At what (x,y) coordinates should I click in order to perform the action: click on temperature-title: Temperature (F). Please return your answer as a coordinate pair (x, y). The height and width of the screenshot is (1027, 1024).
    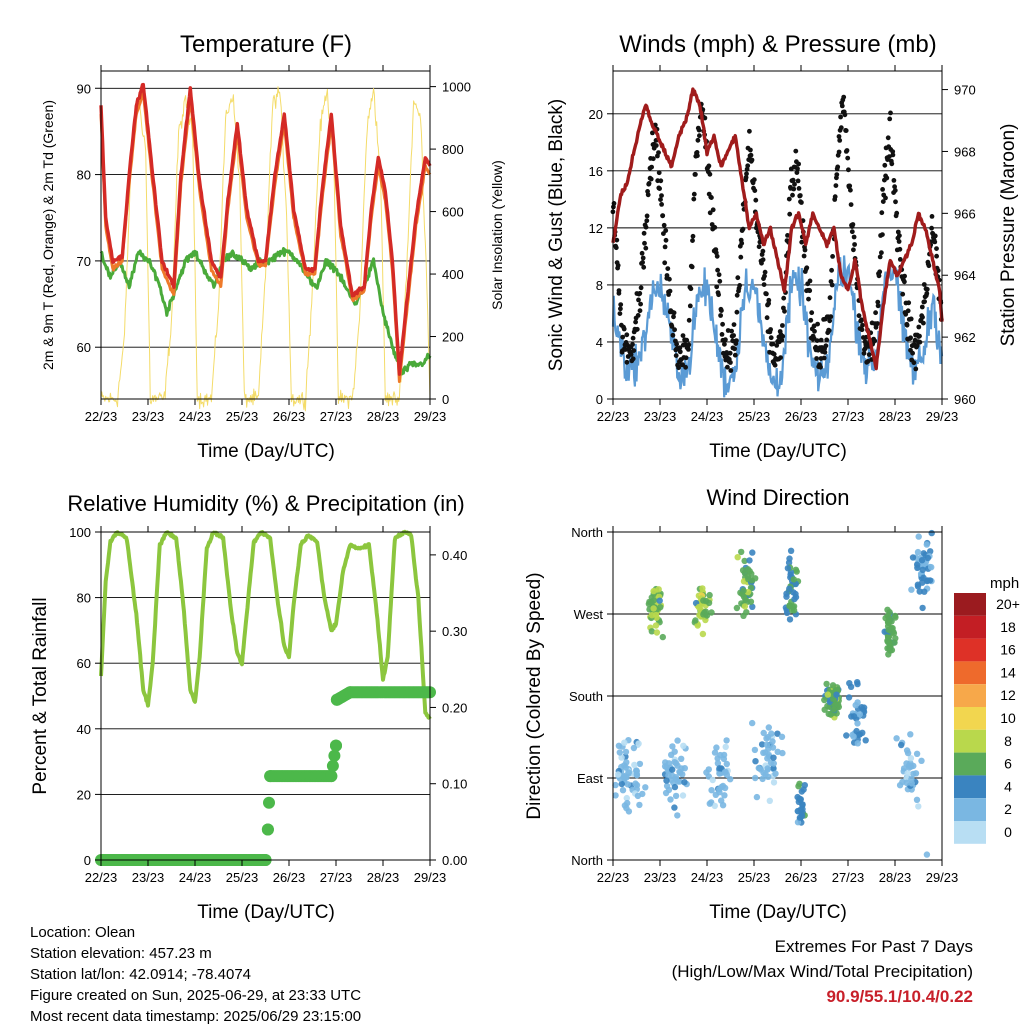
    Looking at the image, I should click on (266, 44).